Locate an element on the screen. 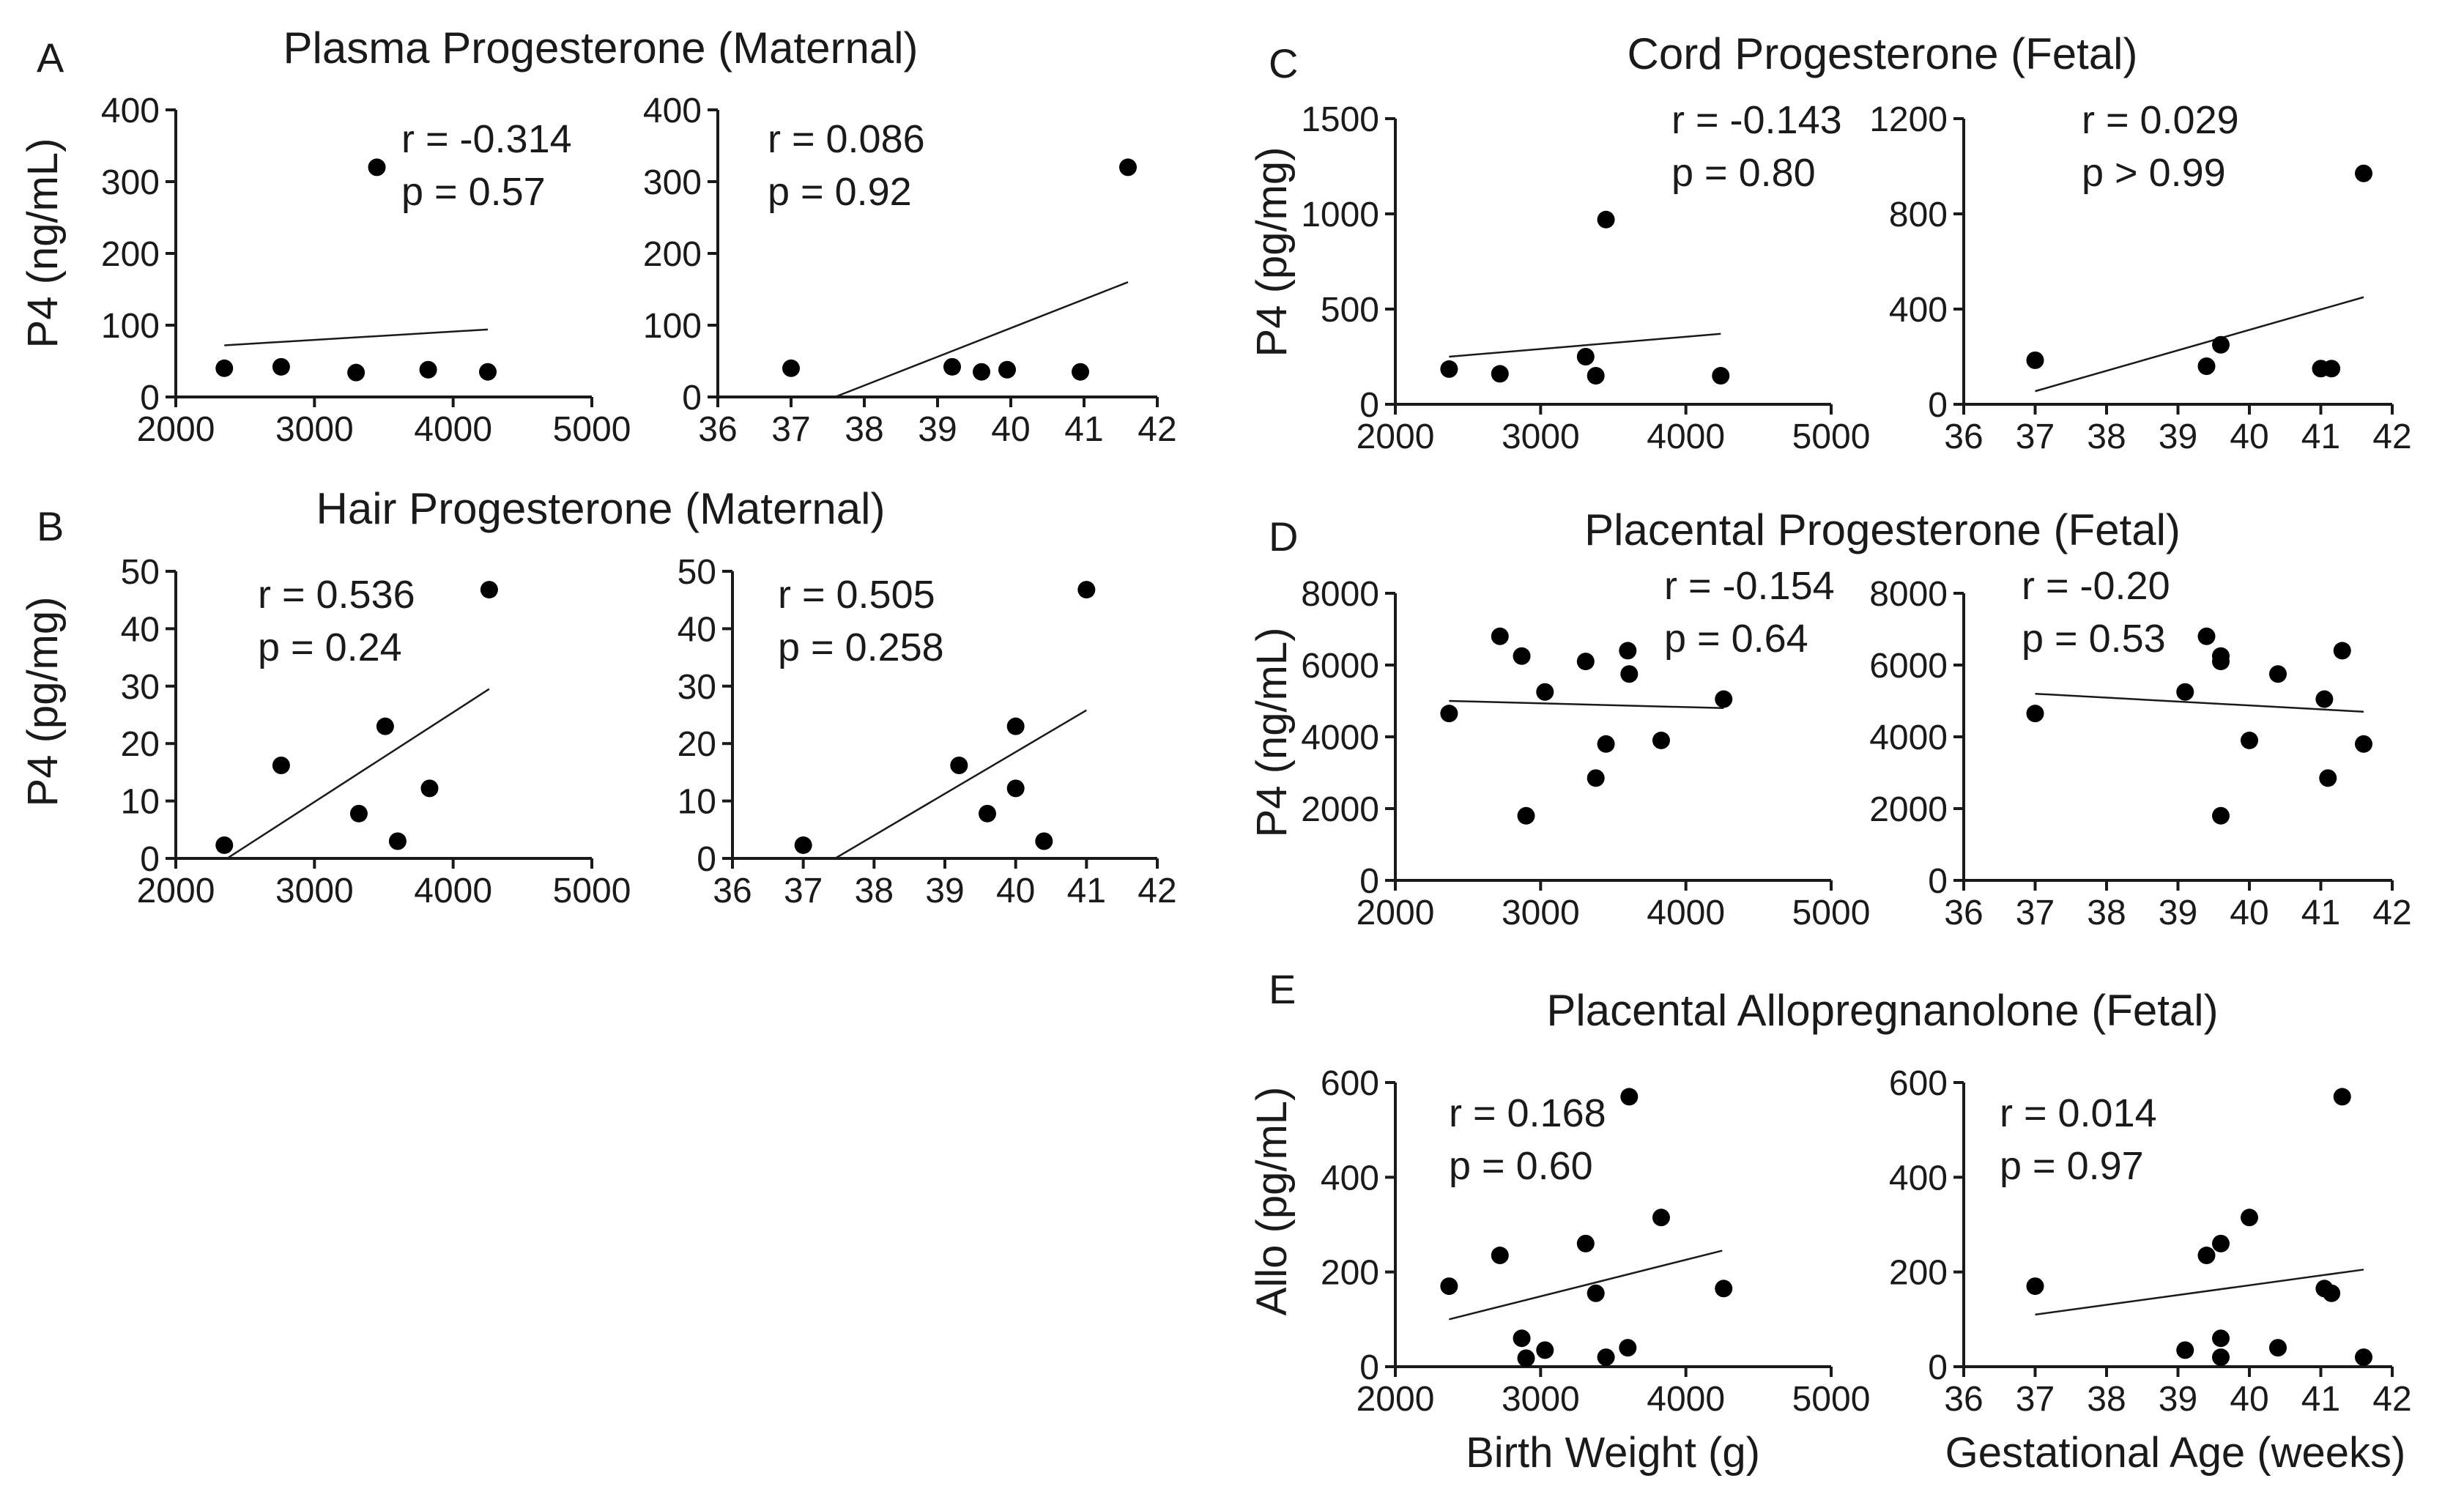 The width and height of the screenshot is (2464, 1500). stat-r-value: r = 0.029 is located at coordinates (2160, 120).